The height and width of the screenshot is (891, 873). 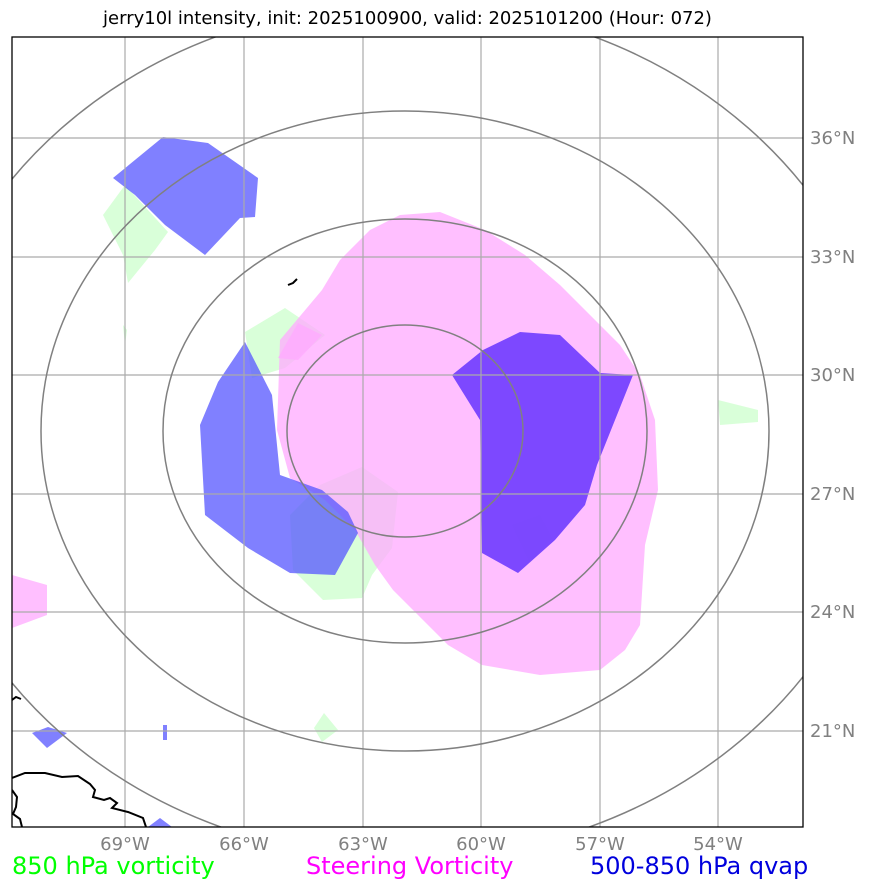 I want to click on lat-label: 33°N, so click(x=832, y=257).